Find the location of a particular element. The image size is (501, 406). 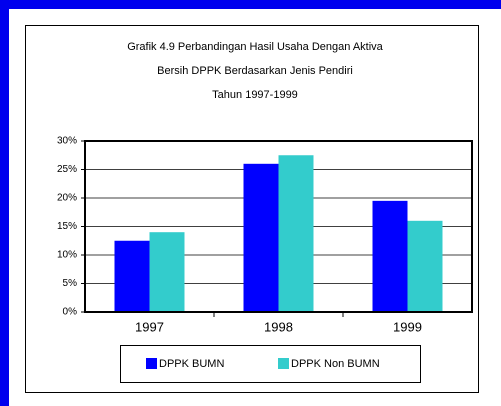

y-tick-label: 30% is located at coordinates (67, 141).